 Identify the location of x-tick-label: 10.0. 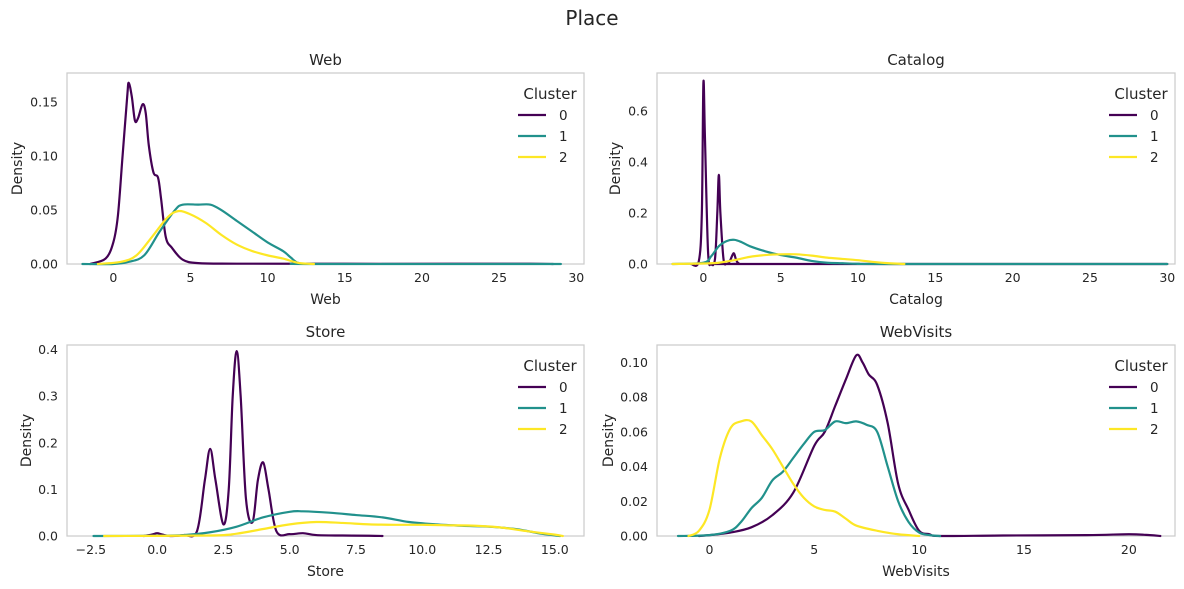
(422, 549).